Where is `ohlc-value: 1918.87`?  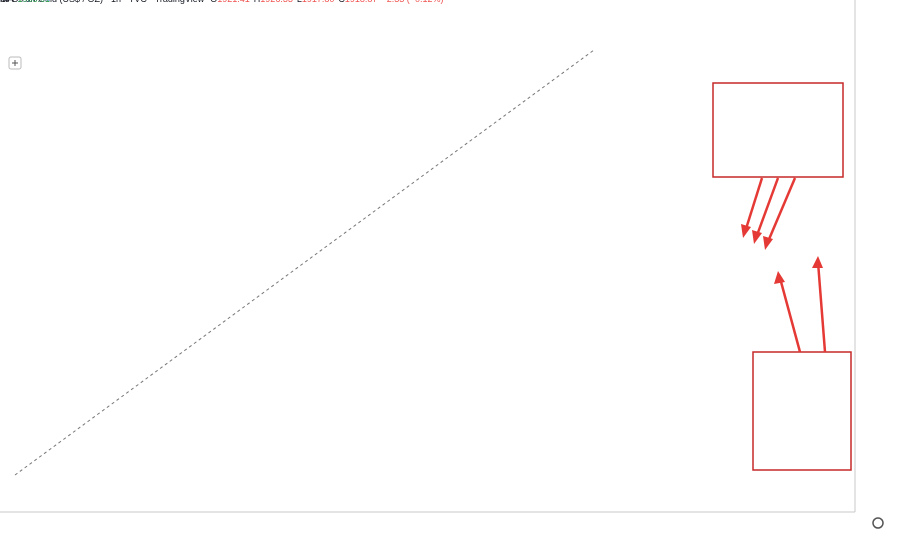 ohlc-value: 1918.87 is located at coordinates (361, 2).